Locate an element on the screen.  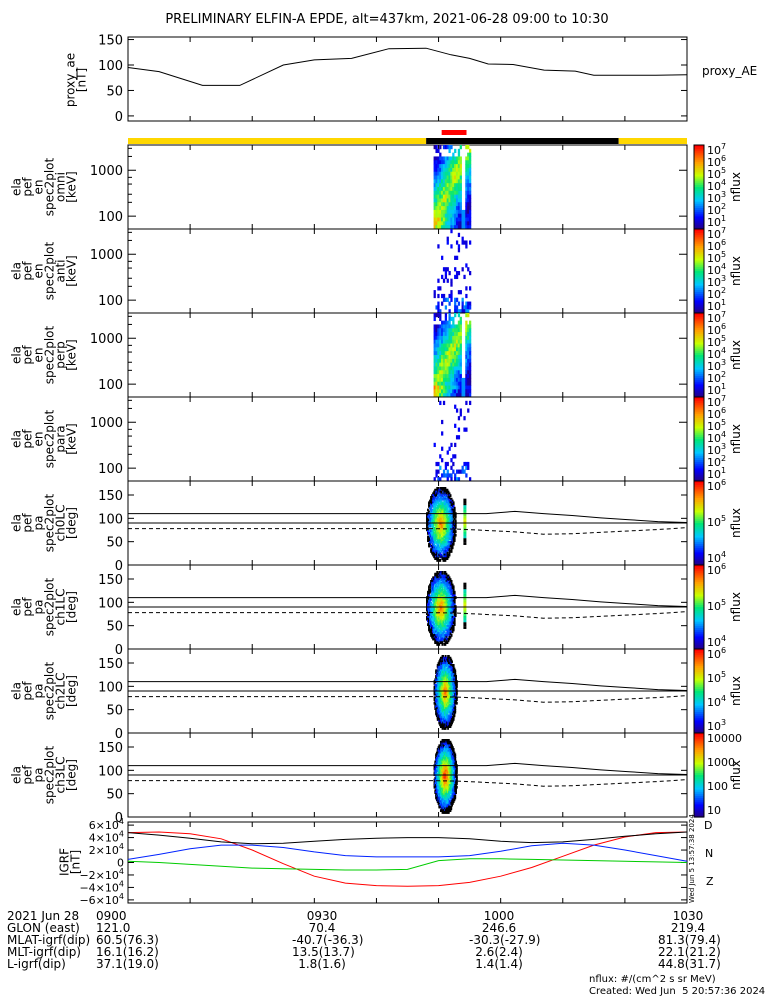
pa_ch2LC-colorbar-band is located at coordinates (699, 709).